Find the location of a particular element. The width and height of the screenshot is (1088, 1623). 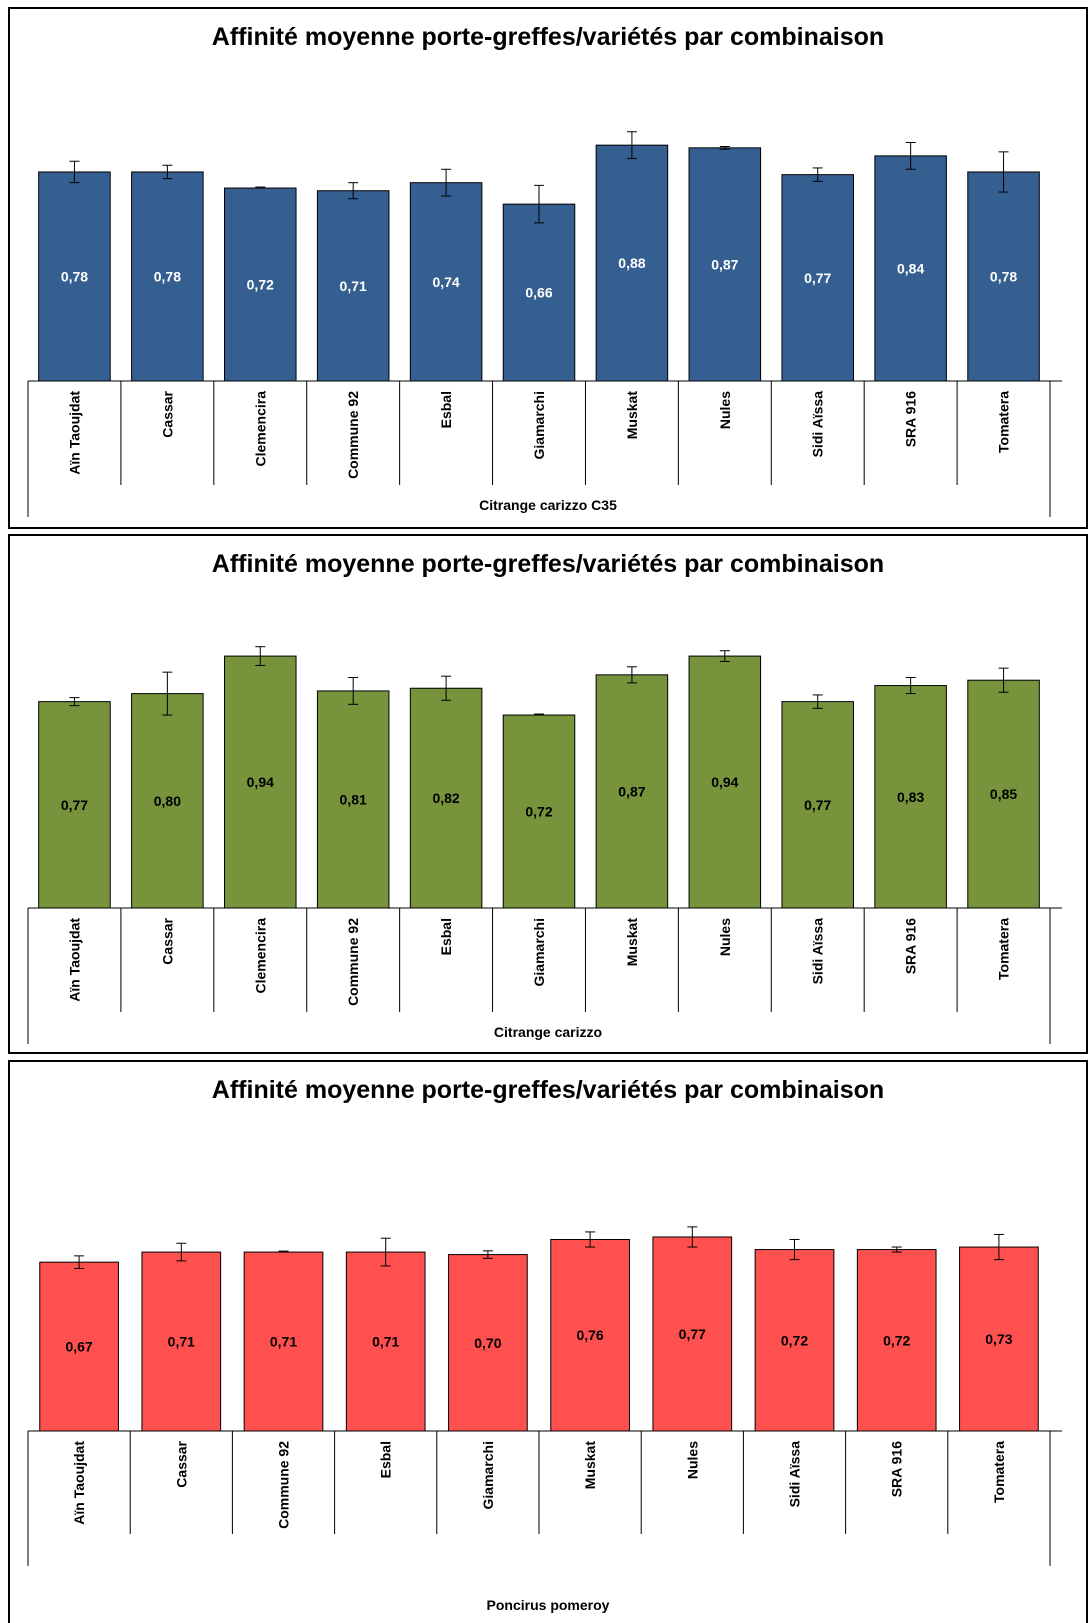

value-label: 0,70 is located at coordinates (487, 1343).